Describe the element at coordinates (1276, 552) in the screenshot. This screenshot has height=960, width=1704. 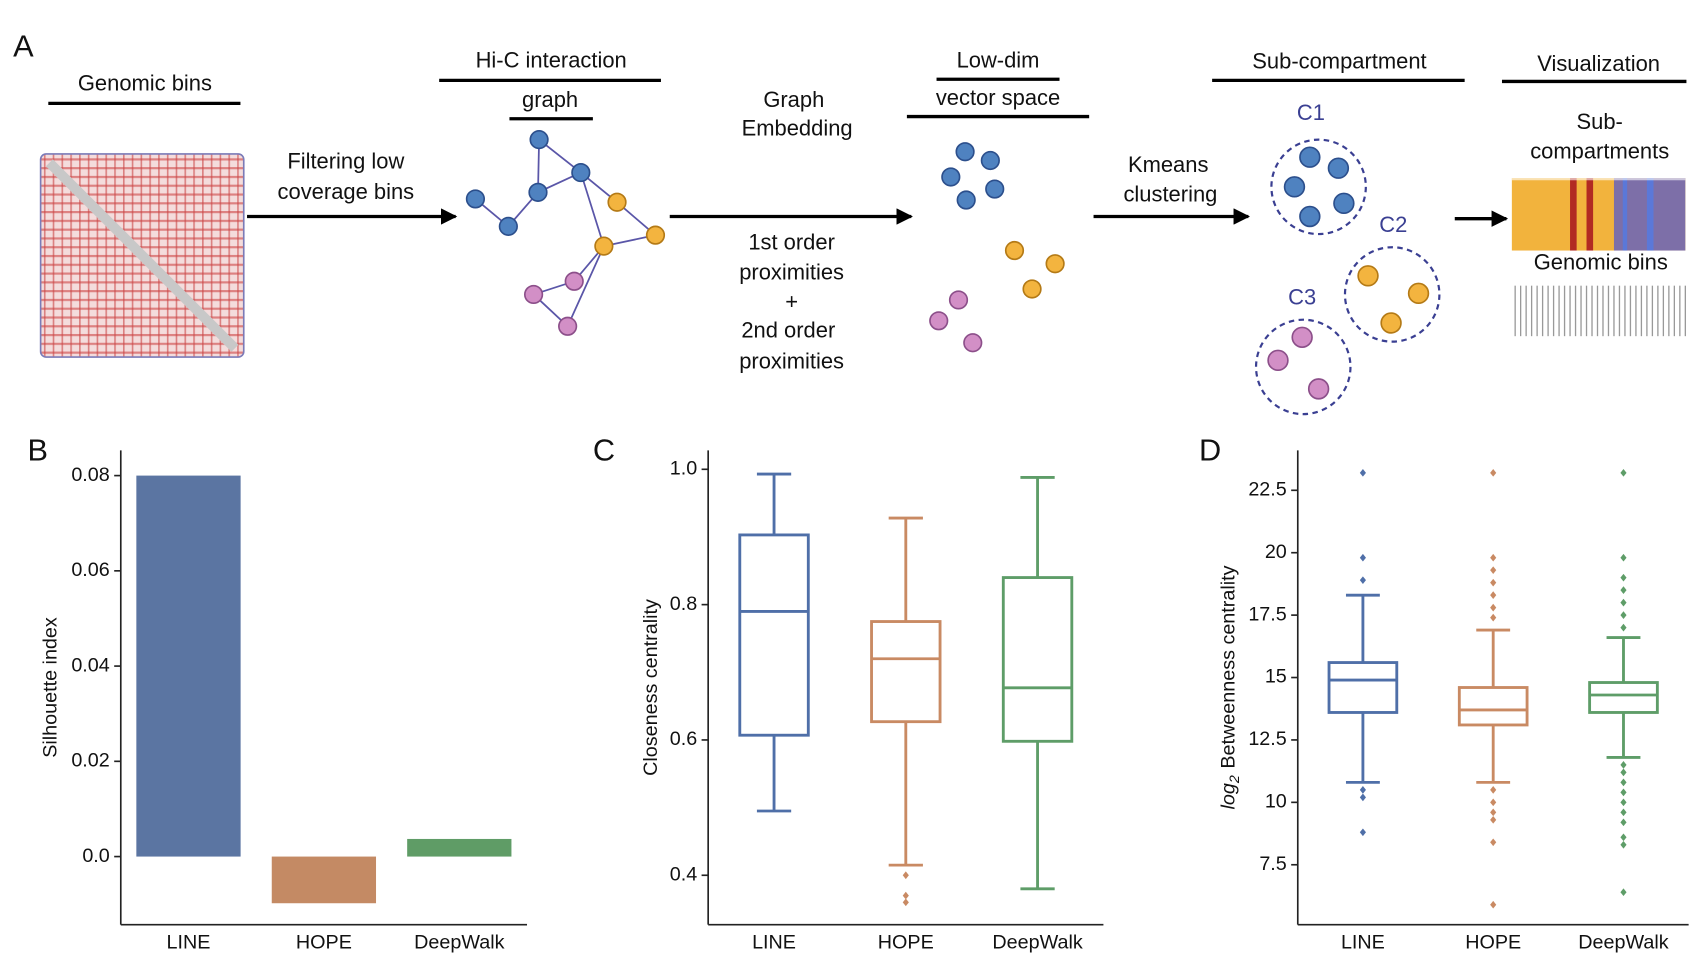
I see `y-tick-label: 20` at that location.